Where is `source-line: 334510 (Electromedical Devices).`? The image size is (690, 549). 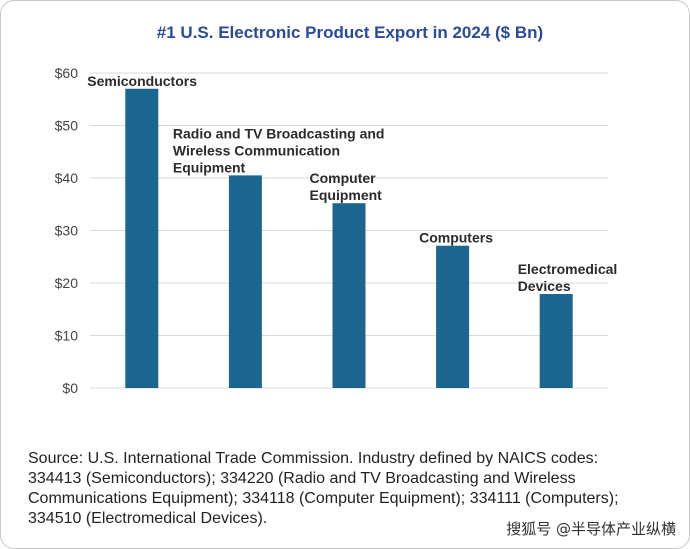 source-line: 334510 (Electromedical Devices). is located at coordinates (148, 518).